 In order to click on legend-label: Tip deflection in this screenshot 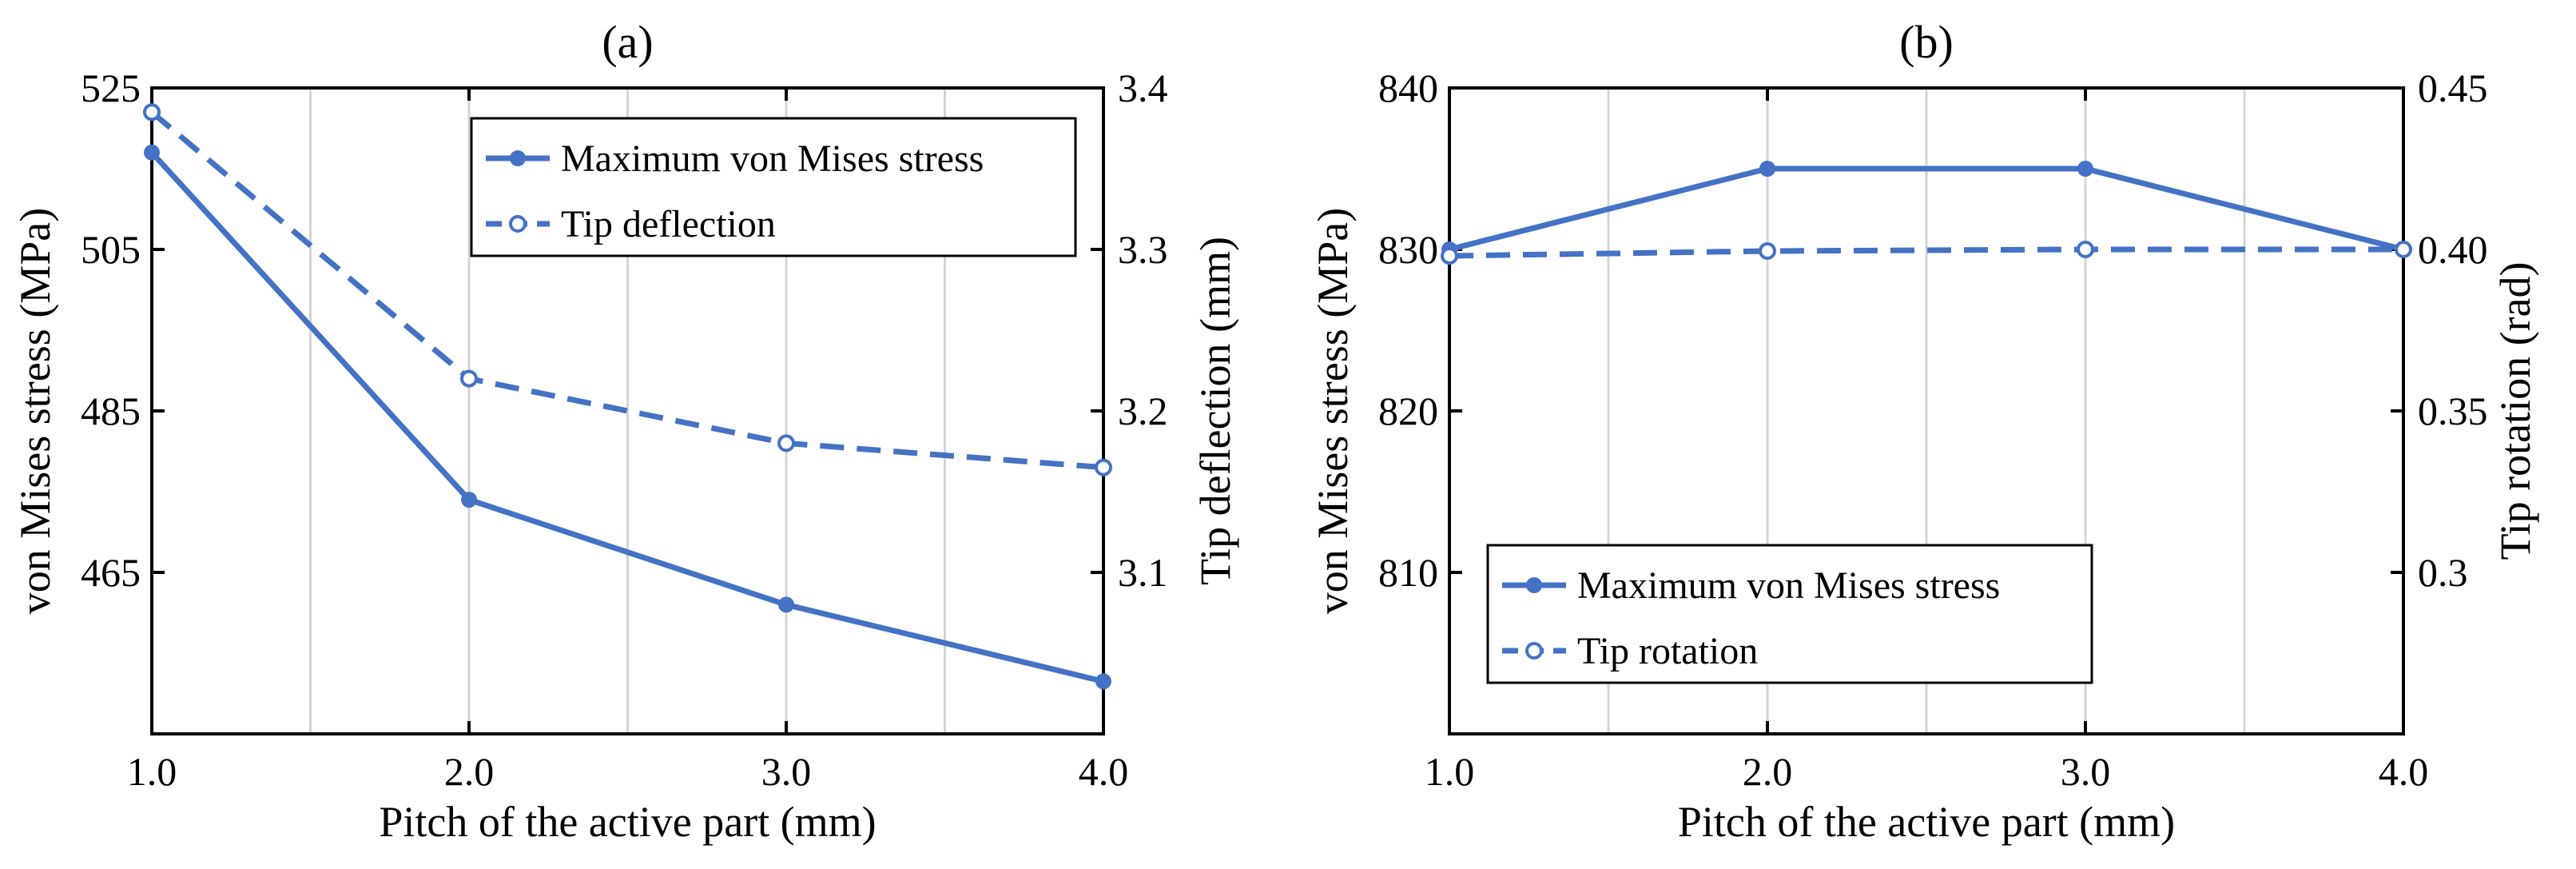, I will do `click(668, 224)`.